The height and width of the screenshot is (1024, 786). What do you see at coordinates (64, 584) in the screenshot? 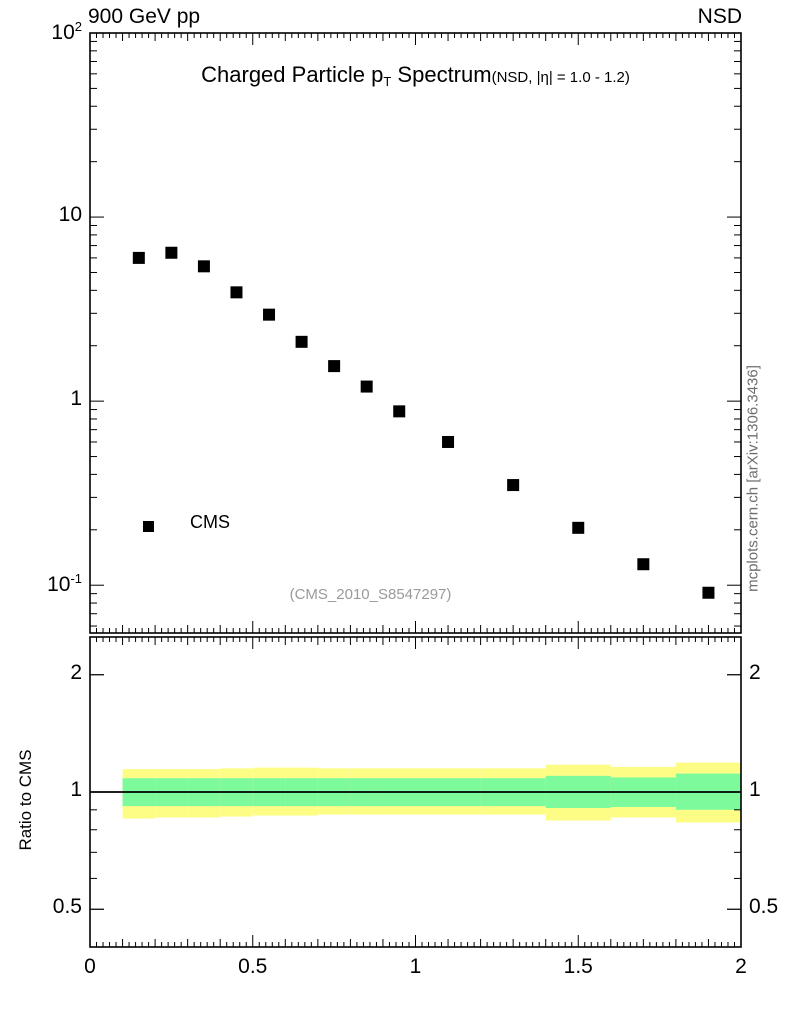
I see `main-y-tick-label: 10⁻¹` at bounding box center [64, 584].